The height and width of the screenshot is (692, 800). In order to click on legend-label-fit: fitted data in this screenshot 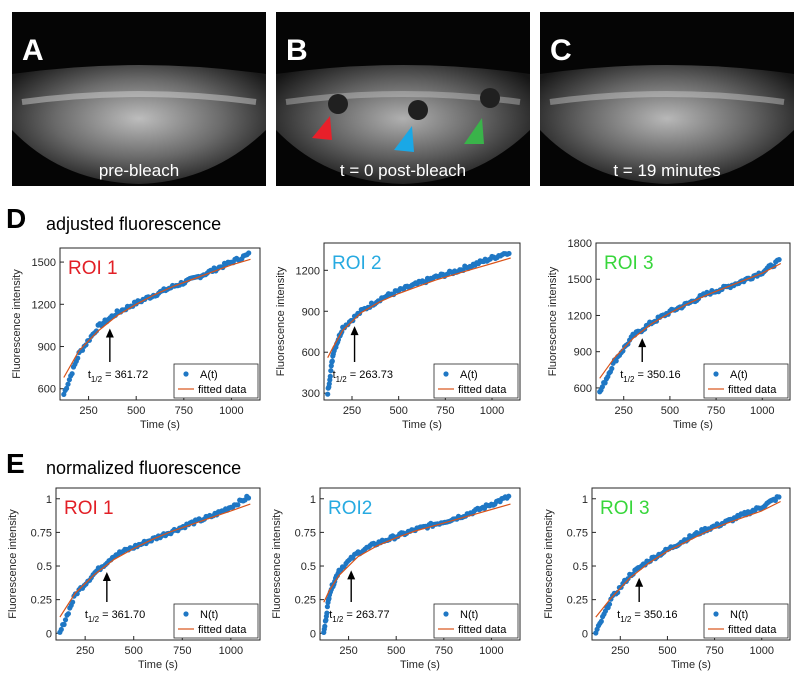, I will do `click(752, 390)`.